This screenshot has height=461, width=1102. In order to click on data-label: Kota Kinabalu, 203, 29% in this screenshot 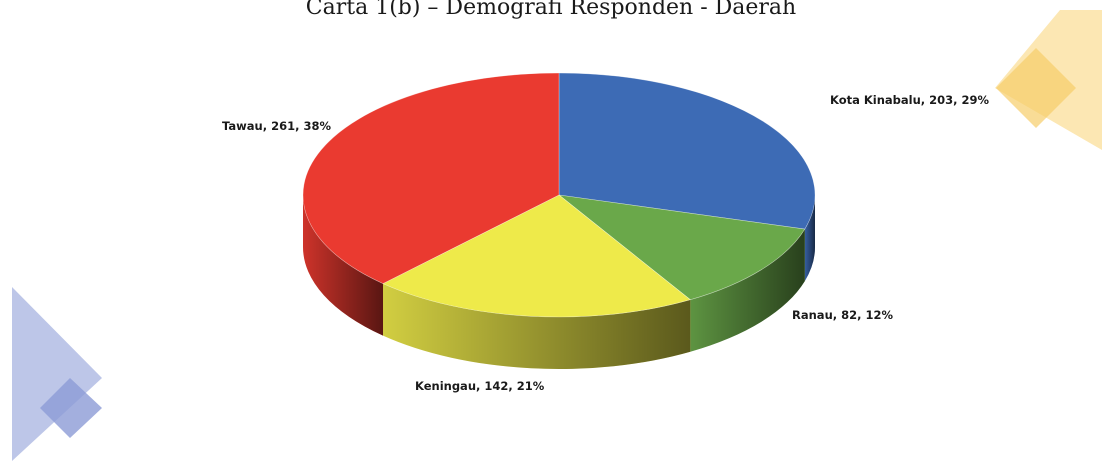, I will do `click(910, 100)`.